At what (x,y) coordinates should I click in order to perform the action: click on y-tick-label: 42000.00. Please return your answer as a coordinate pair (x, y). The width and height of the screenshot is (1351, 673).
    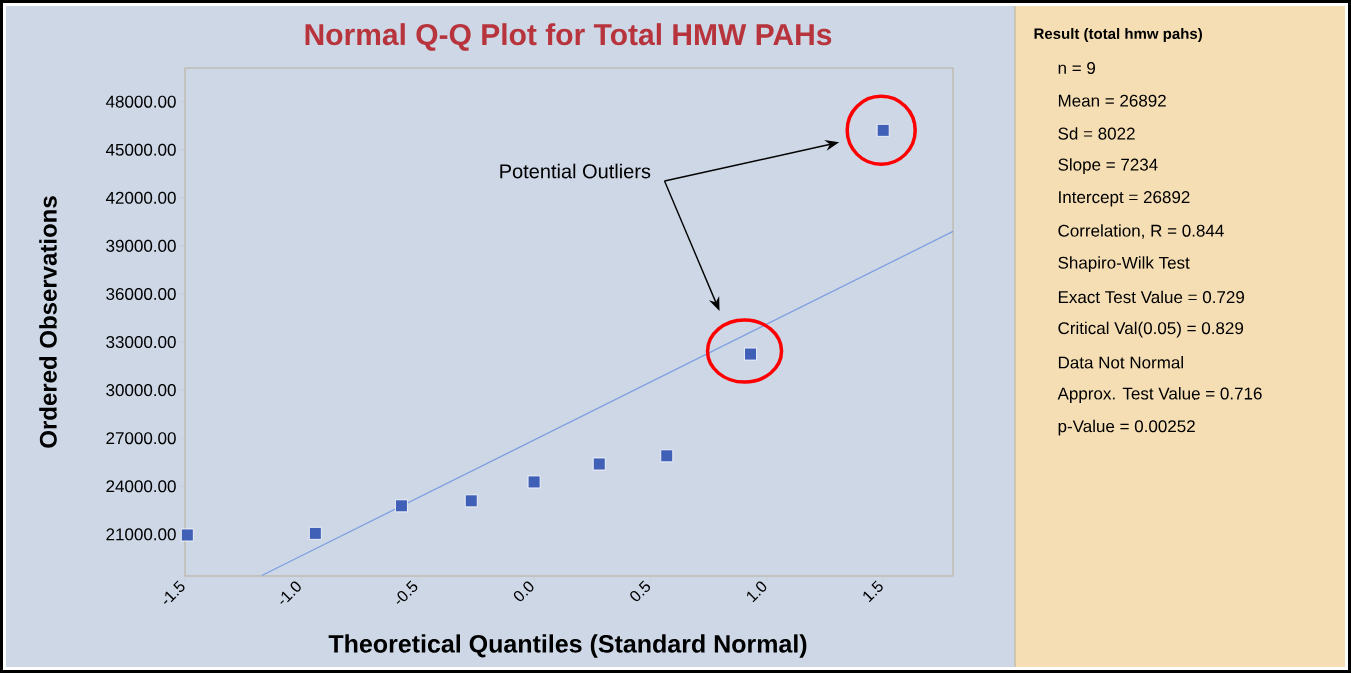
    Looking at the image, I should click on (140, 197).